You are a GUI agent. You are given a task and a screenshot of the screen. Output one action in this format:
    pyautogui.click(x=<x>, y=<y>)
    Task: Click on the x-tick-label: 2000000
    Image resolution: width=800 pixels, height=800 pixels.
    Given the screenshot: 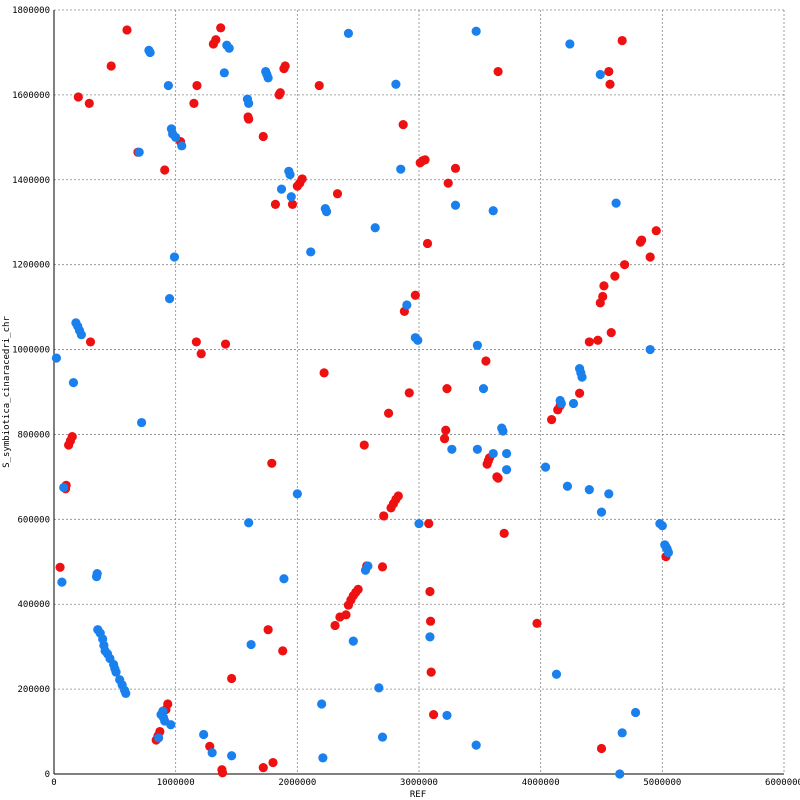 What is the action you would take?
    pyautogui.click(x=297, y=783)
    